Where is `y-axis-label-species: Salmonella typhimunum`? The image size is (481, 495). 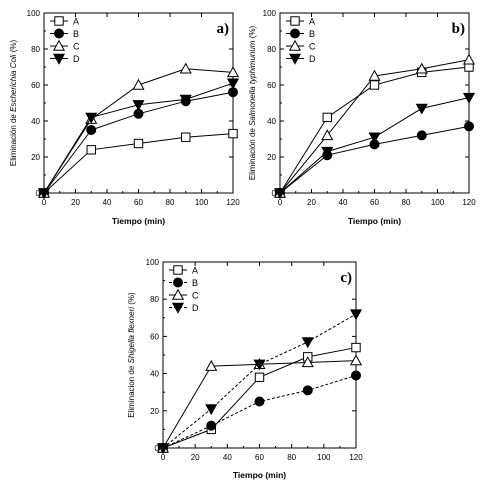
y-axis-label-species: Salmonella typhimunum is located at coordinates (252, 83).